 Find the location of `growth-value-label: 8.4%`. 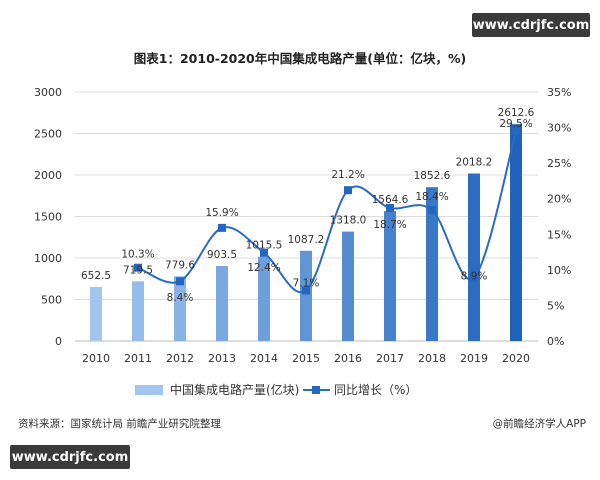

growth-value-label: 8.4% is located at coordinates (180, 298).